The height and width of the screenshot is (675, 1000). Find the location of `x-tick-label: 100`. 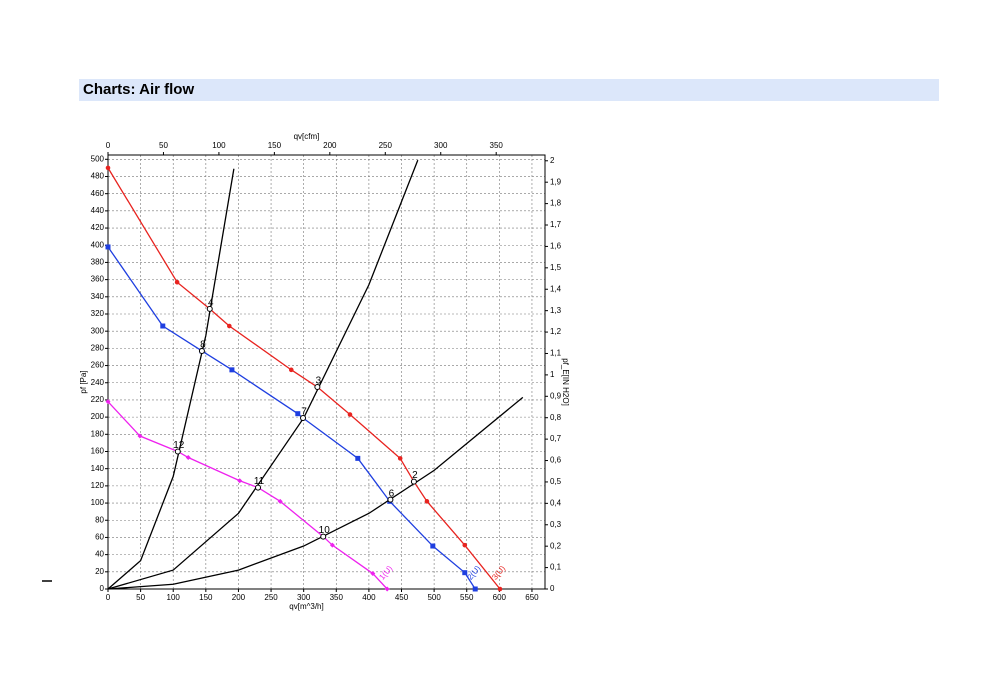

x-tick-label: 100 is located at coordinates (174, 597).